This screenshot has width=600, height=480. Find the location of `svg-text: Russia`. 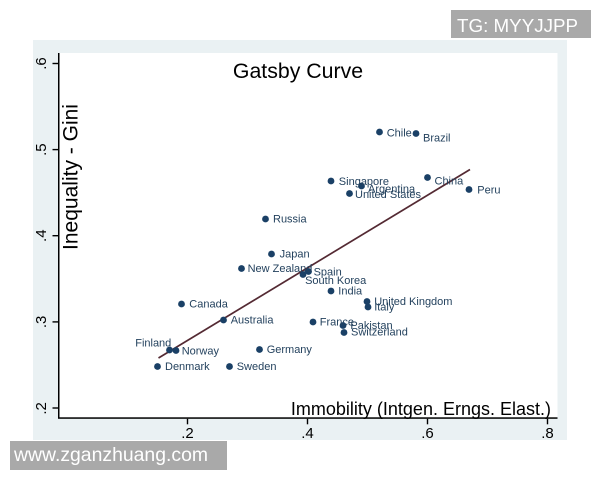

svg-text: Russia is located at coordinates (290, 220).